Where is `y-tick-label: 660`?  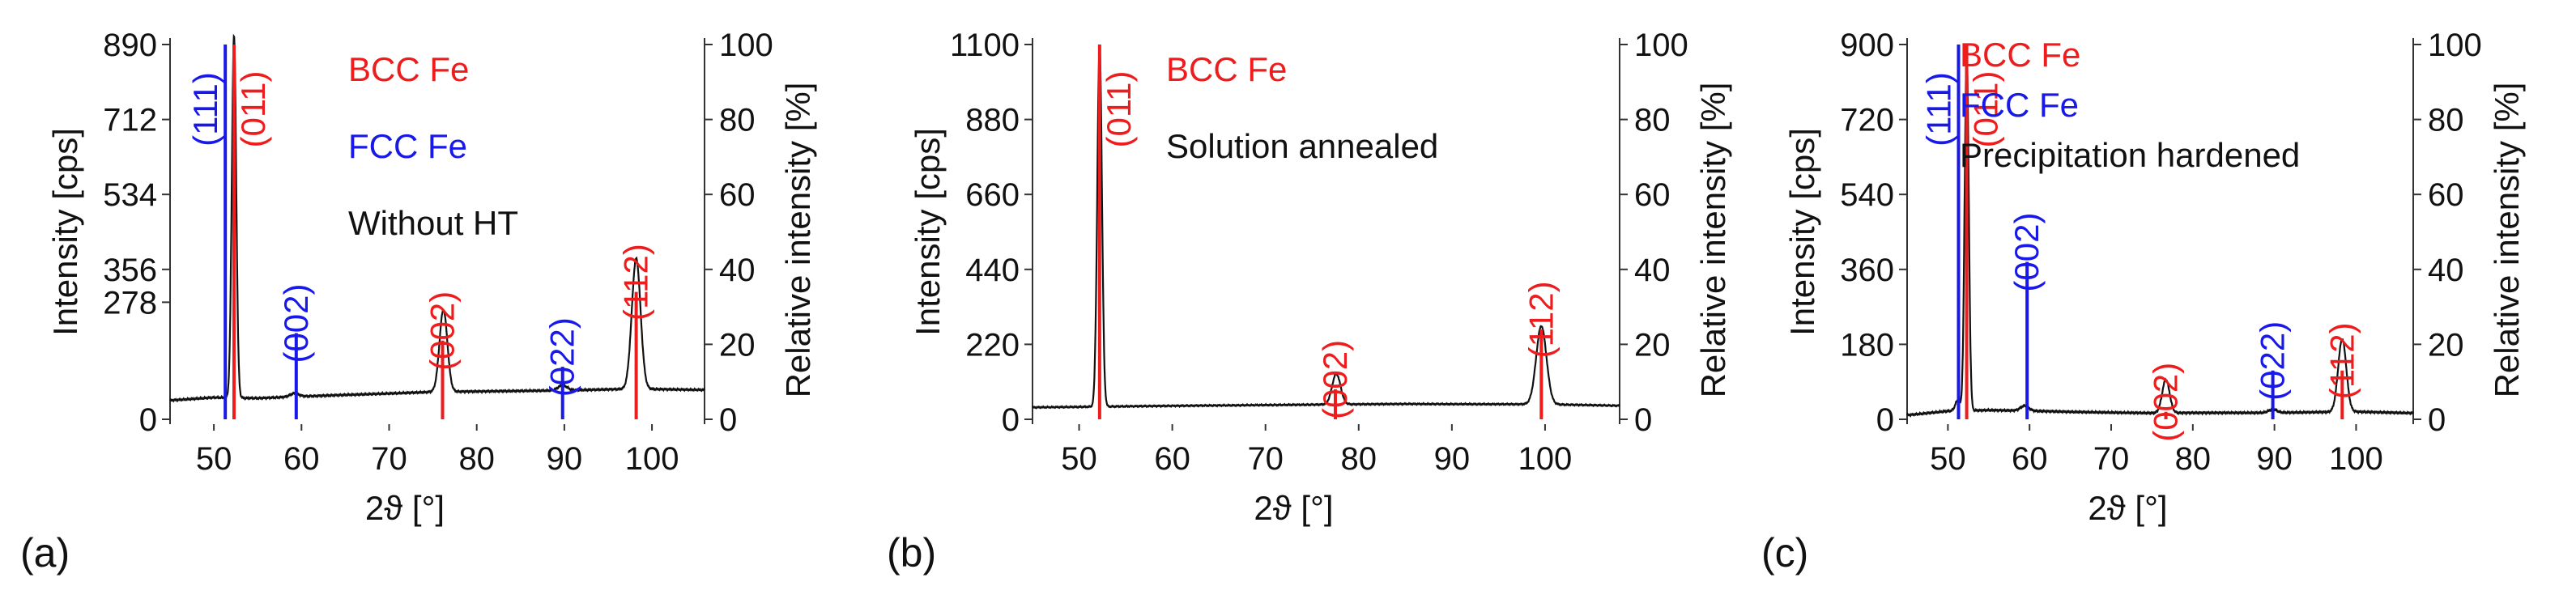
y-tick-label: 660 is located at coordinates (992, 195).